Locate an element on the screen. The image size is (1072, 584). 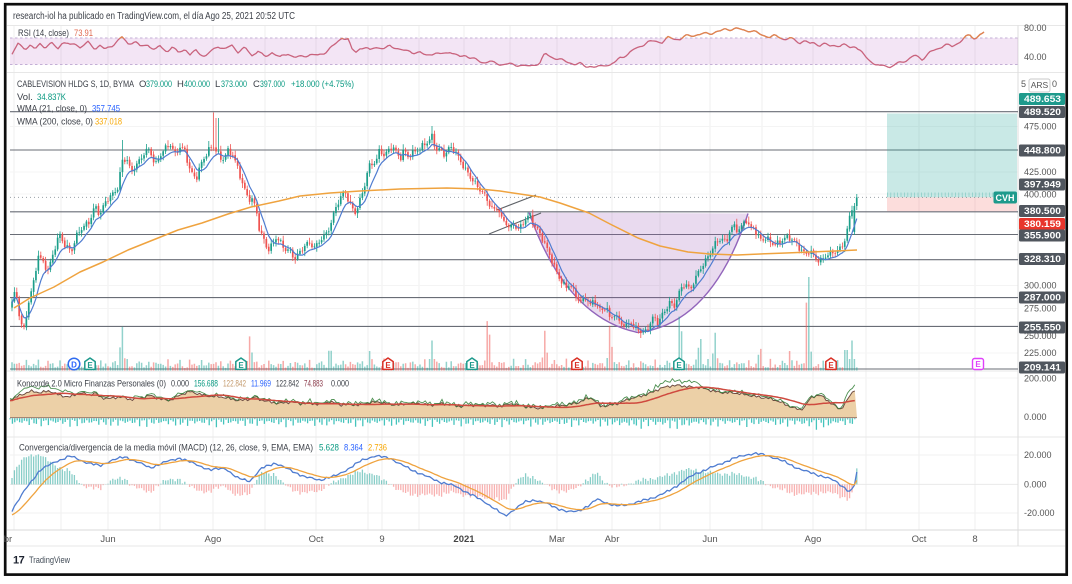
svg-text: 357.745 is located at coordinates (106, 109).